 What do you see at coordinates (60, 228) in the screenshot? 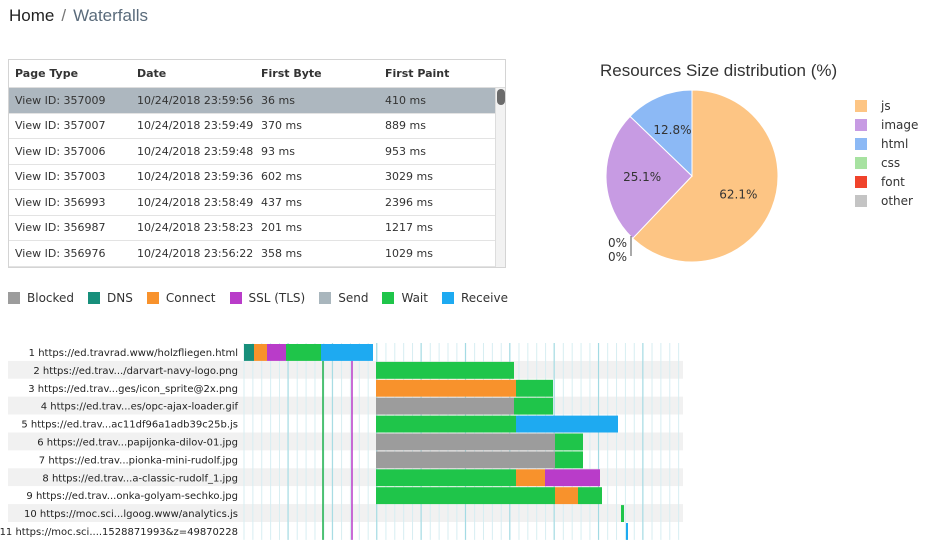
I see `cell-page-type: View ID: 356987` at bounding box center [60, 228].